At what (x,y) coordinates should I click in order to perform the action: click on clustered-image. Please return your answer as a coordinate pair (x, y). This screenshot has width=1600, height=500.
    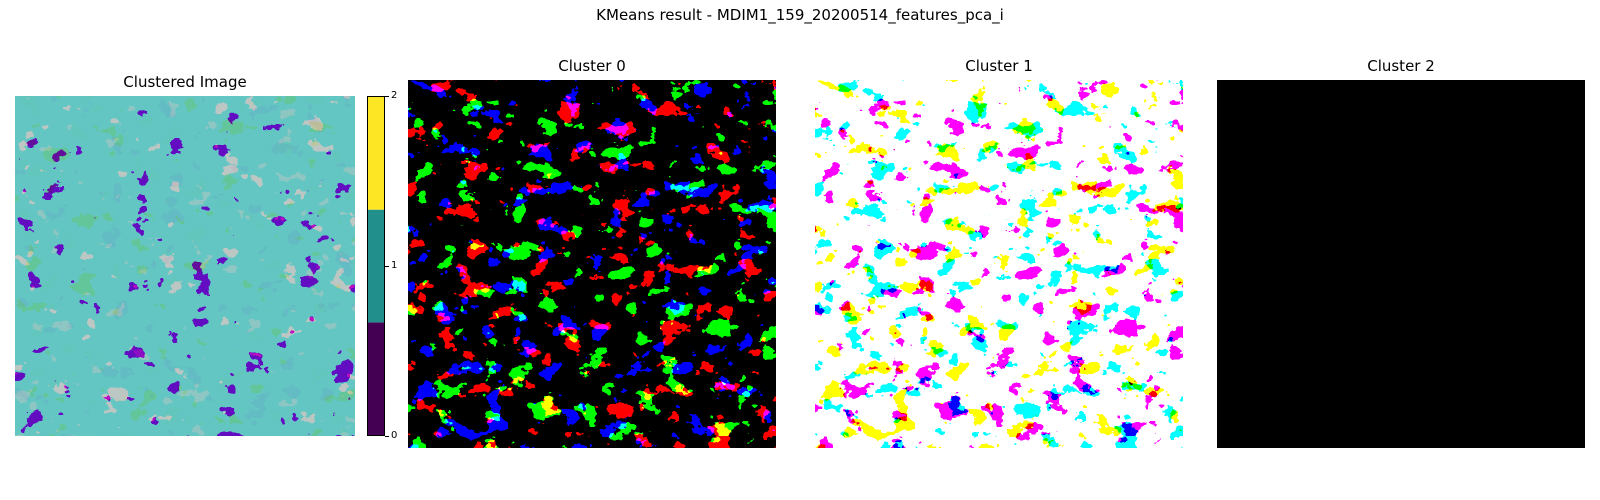
    Looking at the image, I should click on (185, 266).